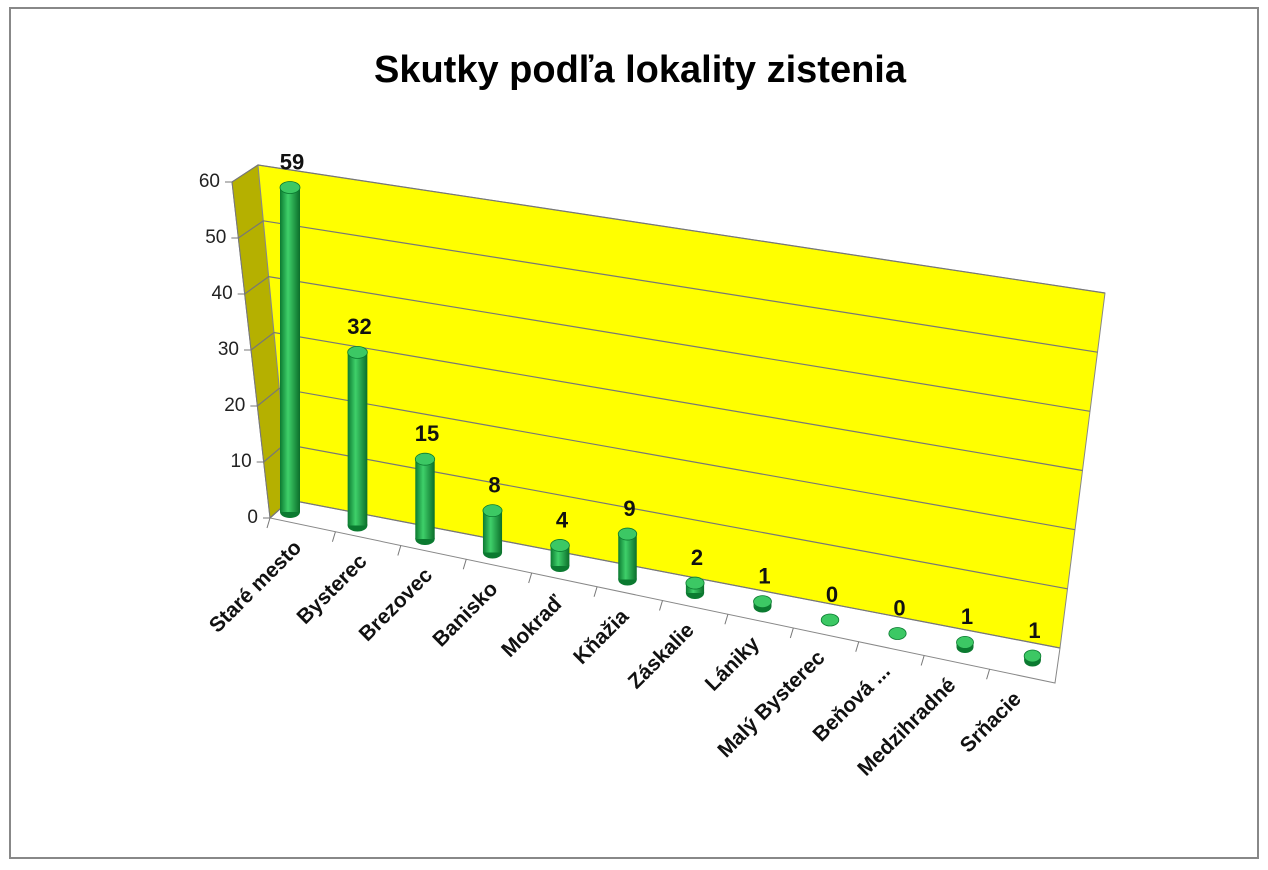 This screenshot has width=1268, height=870. I want to click on y-tick-label: 60, so click(209, 181).